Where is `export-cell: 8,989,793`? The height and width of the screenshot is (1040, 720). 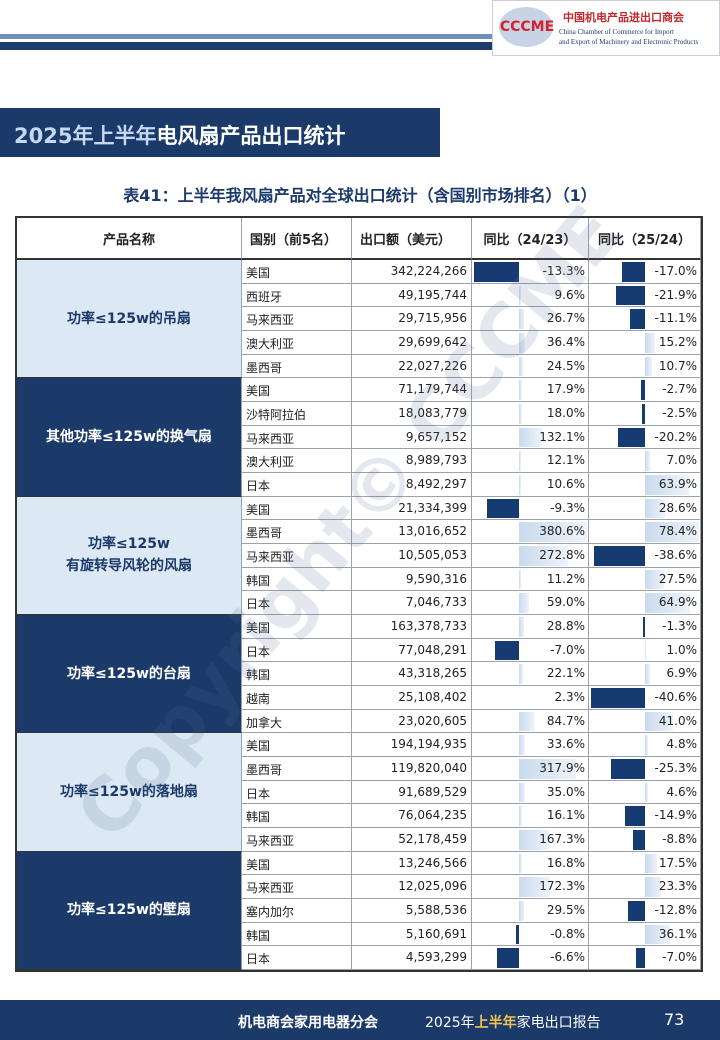
export-cell: 8,989,793 is located at coordinates (412, 461).